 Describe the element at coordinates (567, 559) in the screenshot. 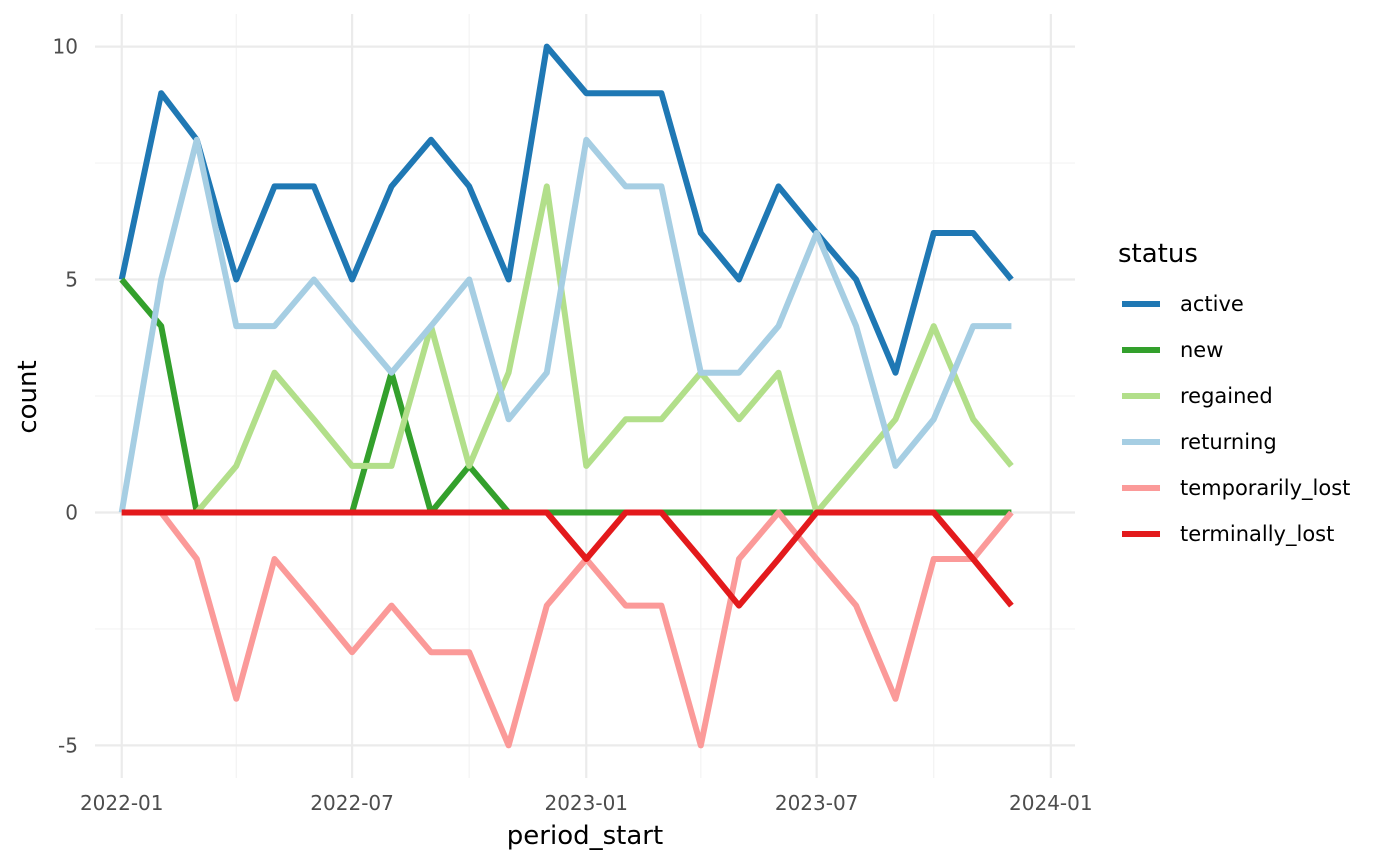

I see `series-line-terminally-lost` at that location.